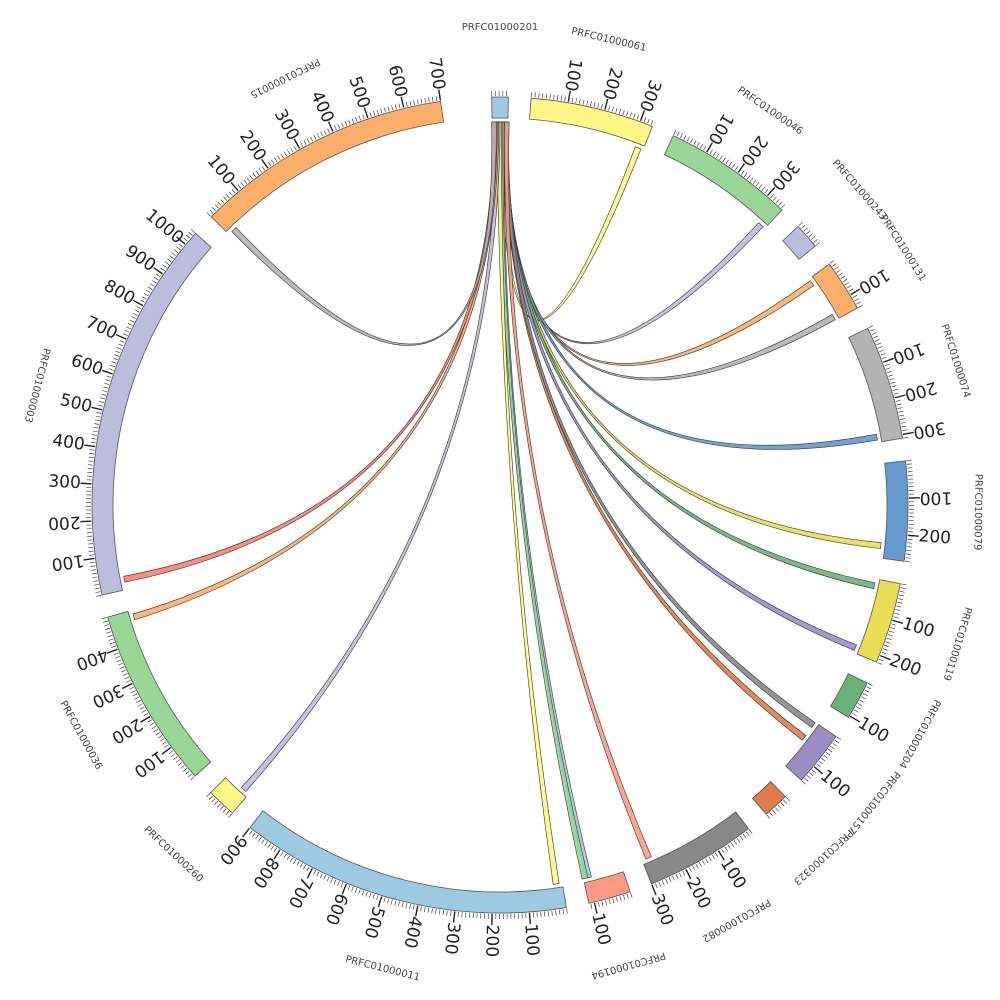  I want to click on tick-label: 300, so click(286, 125).